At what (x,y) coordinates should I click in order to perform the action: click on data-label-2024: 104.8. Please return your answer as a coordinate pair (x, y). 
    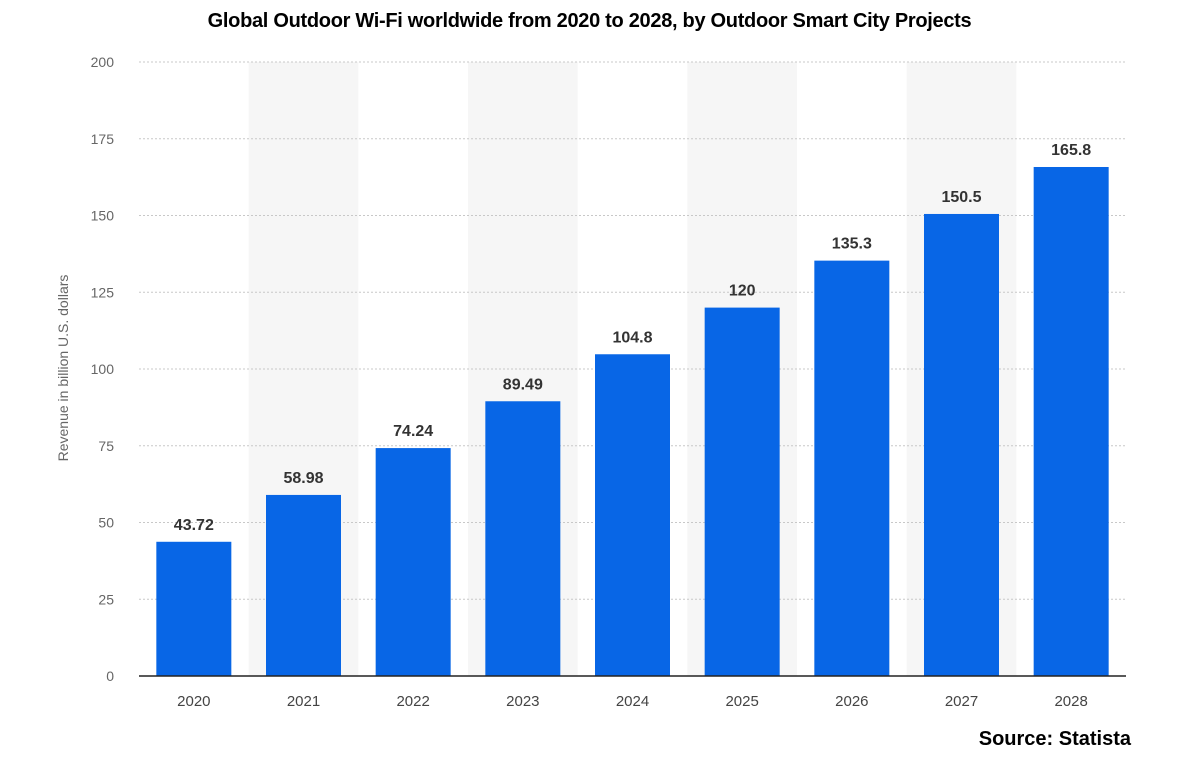
    Looking at the image, I should click on (632, 337).